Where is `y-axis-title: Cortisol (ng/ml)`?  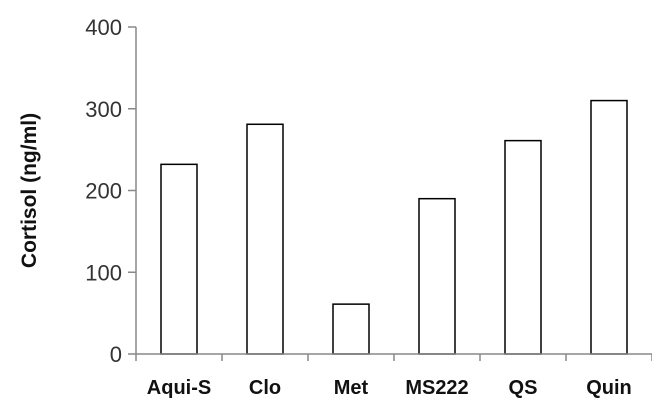
y-axis-title: Cortisol (ng/ml) is located at coordinates (29, 190).